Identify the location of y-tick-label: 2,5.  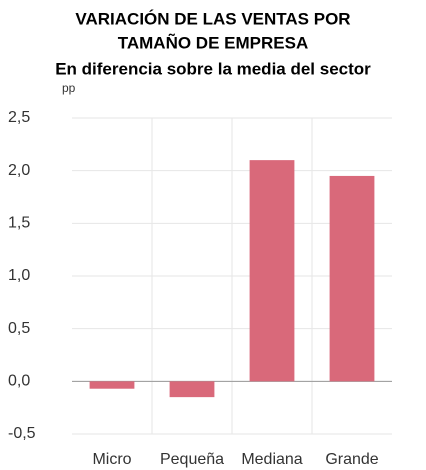
(19, 117).